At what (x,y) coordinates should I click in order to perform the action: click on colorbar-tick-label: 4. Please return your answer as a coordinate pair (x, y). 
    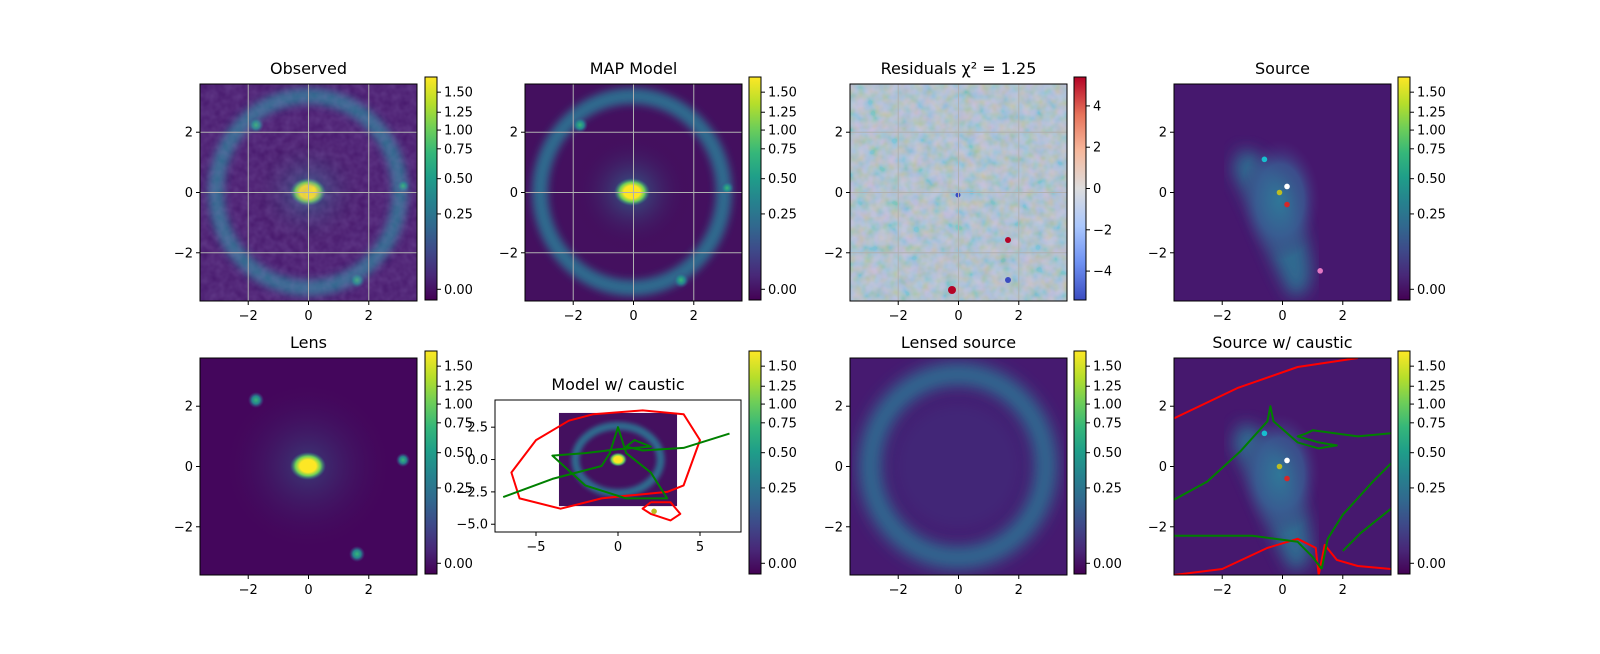
    Looking at the image, I should click on (1097, 106).